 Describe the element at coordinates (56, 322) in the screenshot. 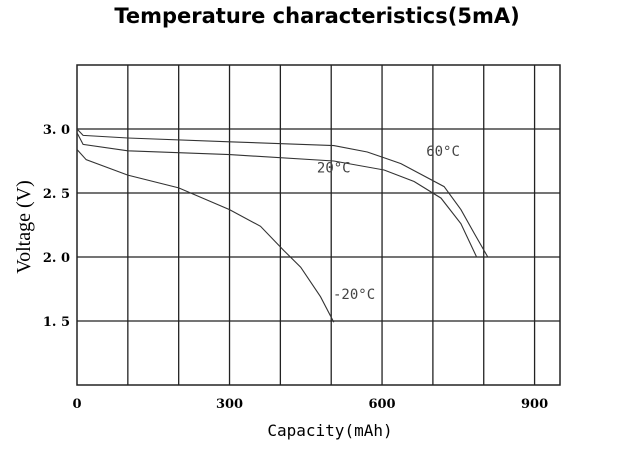

I see `y-tick-label: 1. 5` at that location.